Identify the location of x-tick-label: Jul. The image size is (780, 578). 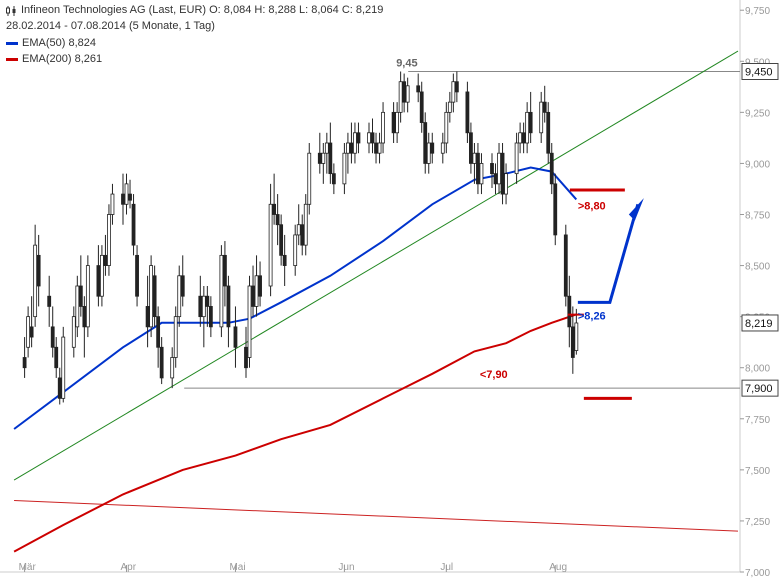
(446, 567).